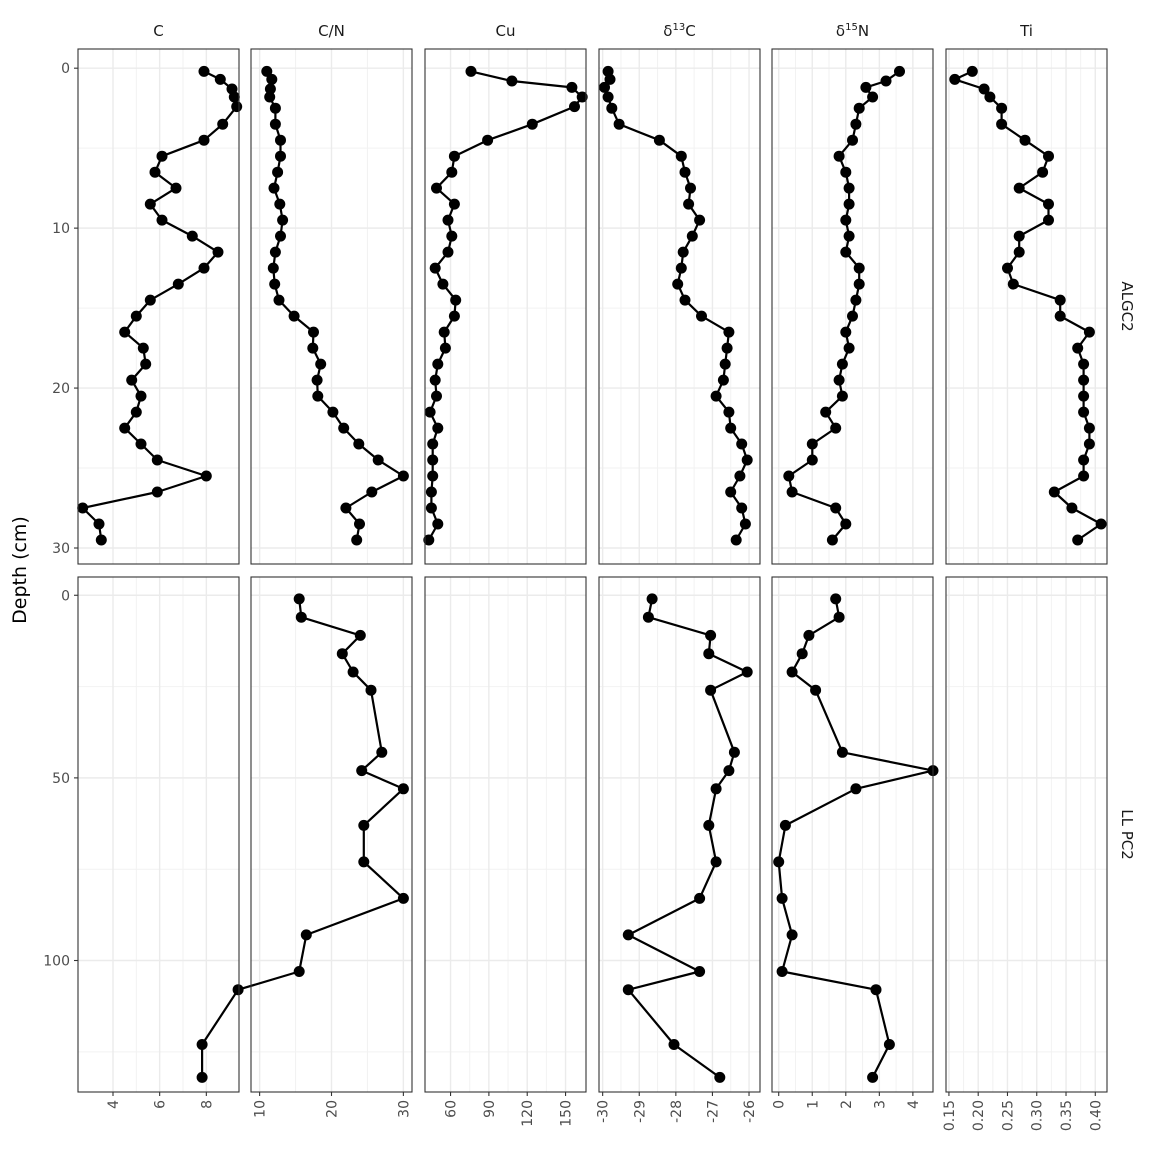 This screenshot has width=1152, height=1152. What do you see at coordinates (1038, 1115) in the screenshot?
I see `x-tick-label: 0.30` at bounding box center [1038, 1115].